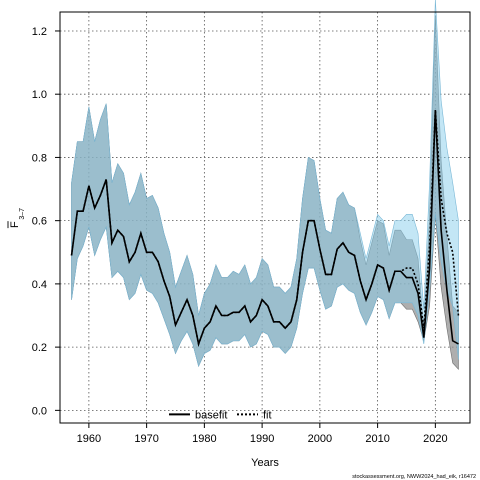 Image resolution: width=480 pixels, height=480 pixels. Describe the element at coordinates (89, 439) in the screenshot. I see `x-tick-label: 1960` at that location.